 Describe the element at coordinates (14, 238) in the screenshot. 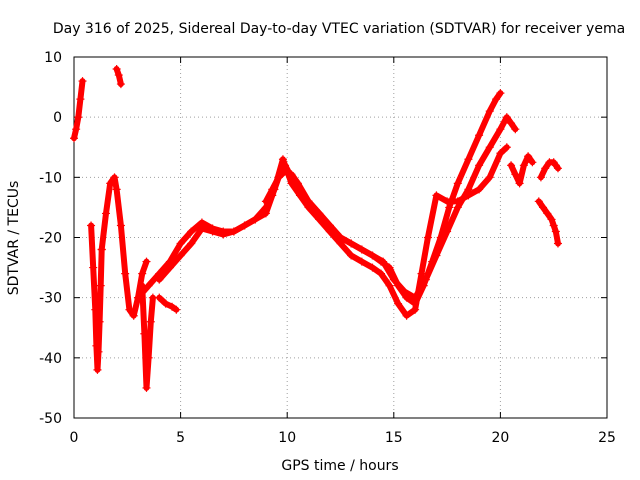

I see `y-axis-label: SDTVAR / TECUs` at that location.